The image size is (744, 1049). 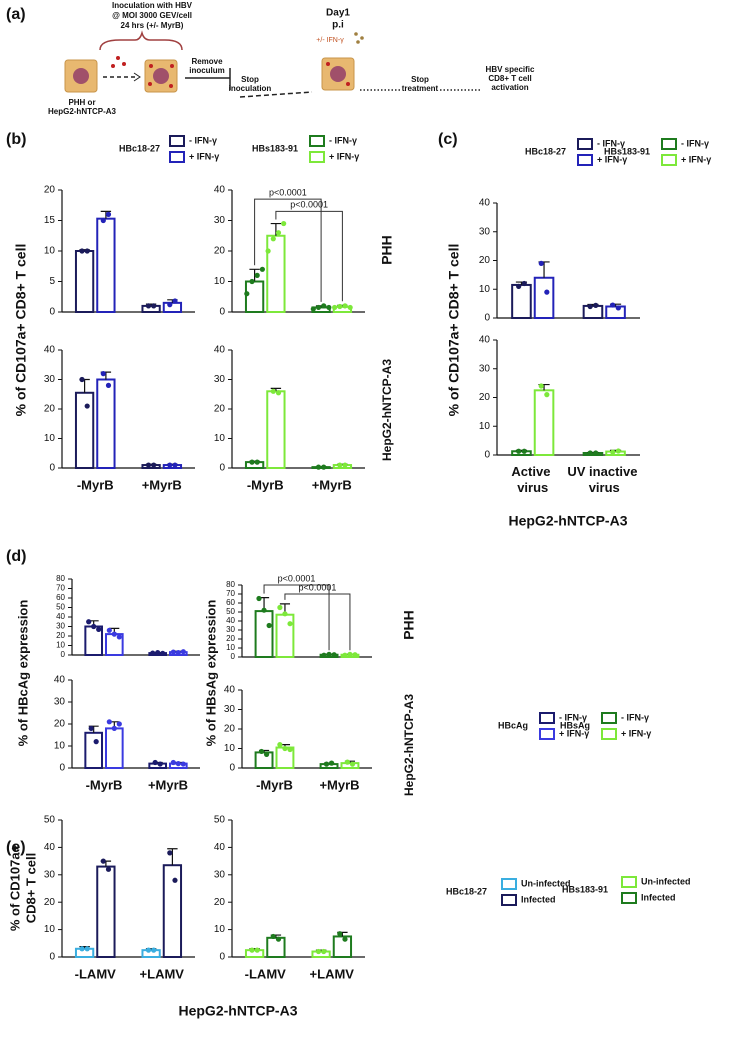 What do you see at coordinates (50, 820) in the screenshot?
I see `y-tick-label: 50` at bounding box center [50, 820].